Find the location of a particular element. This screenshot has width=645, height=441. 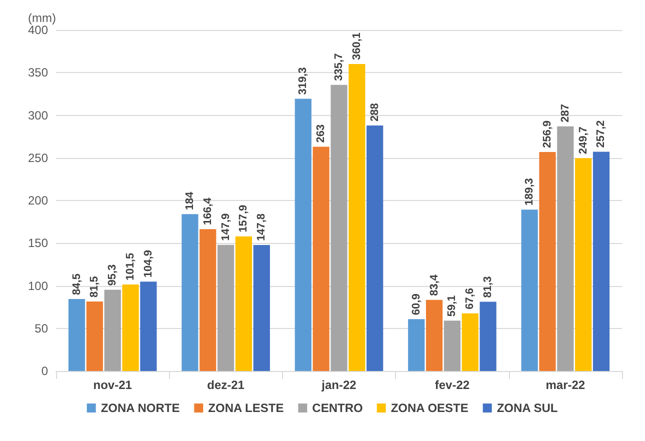

data-label: 157,9 is located at coordinates (244, 218).